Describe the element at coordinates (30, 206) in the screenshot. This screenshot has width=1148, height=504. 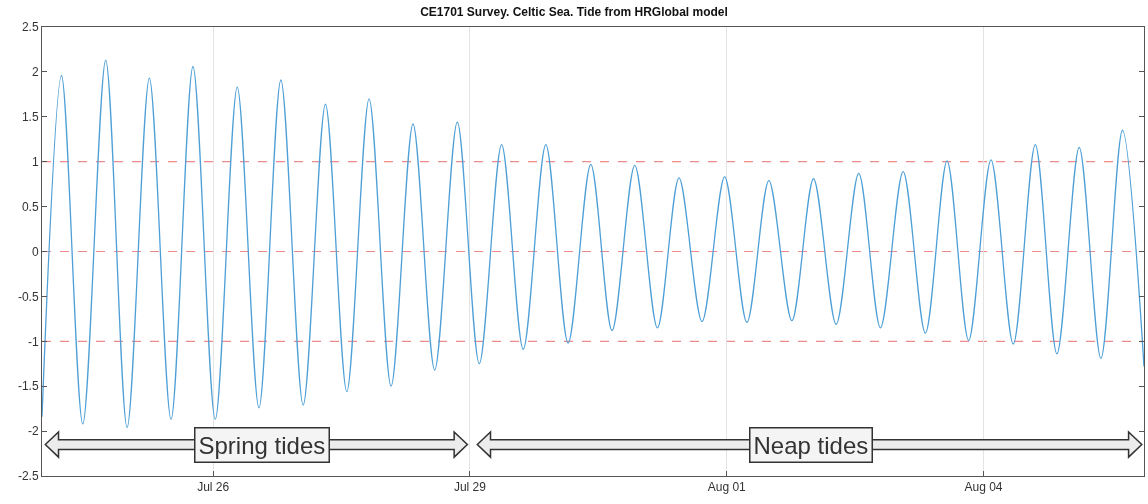
I see `y-tick-label: 0.5` at that location.